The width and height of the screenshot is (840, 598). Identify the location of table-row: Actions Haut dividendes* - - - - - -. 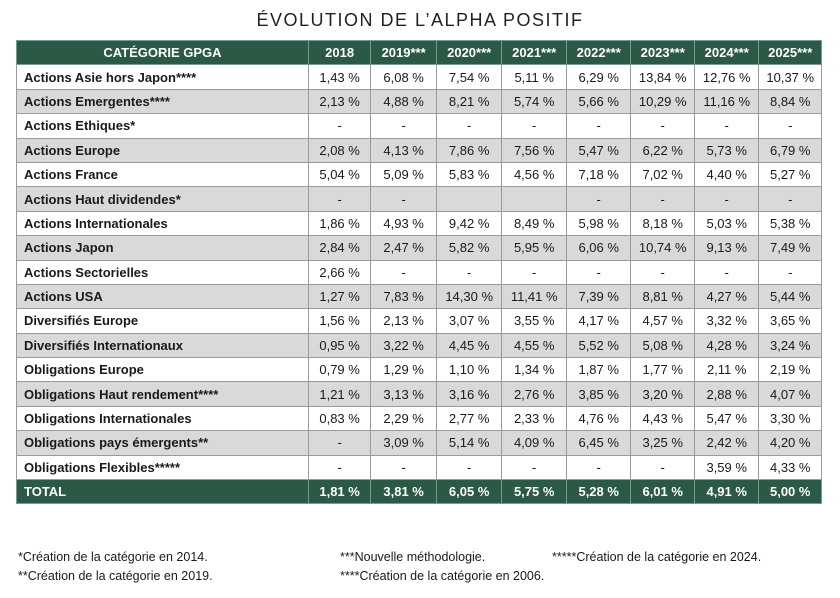
(419, 199).